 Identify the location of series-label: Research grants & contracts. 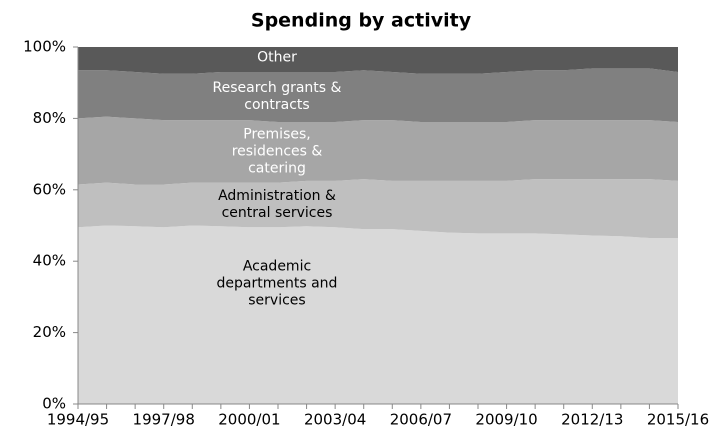
(277, 96).